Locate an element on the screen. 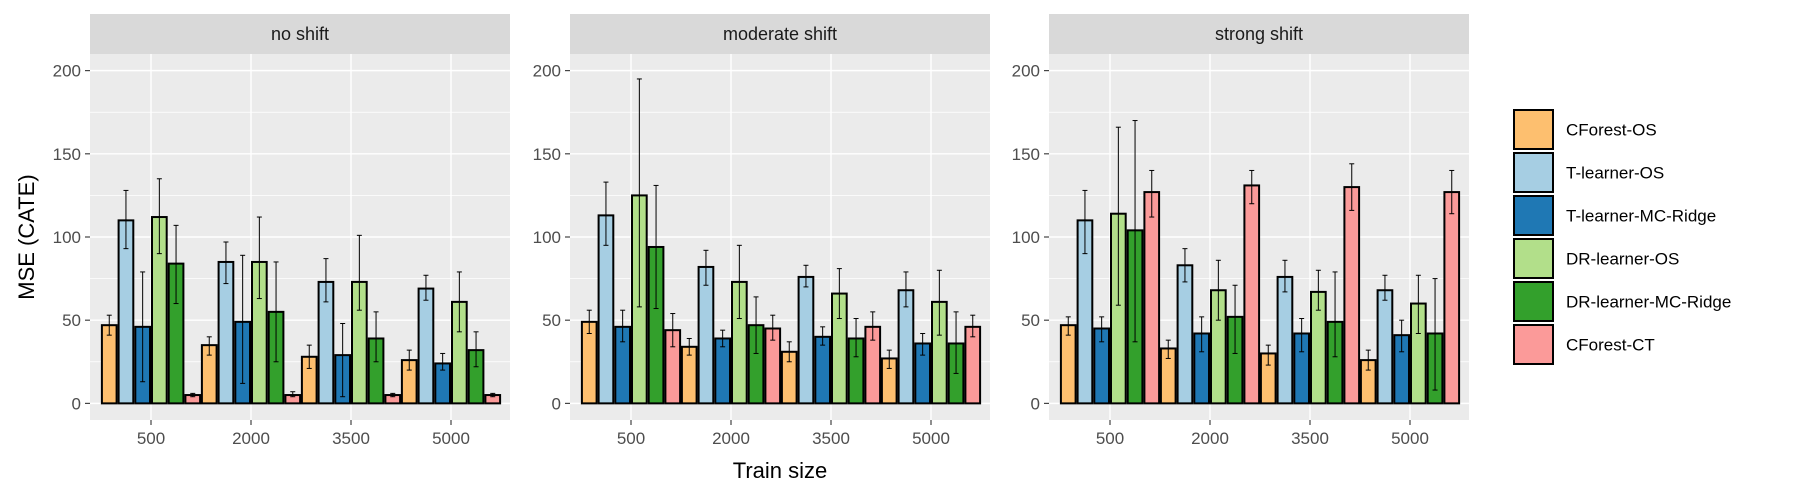 This screenshot has width=1799, height=495. legend-item: CForest-OS is located at coordinates (1585, 129).